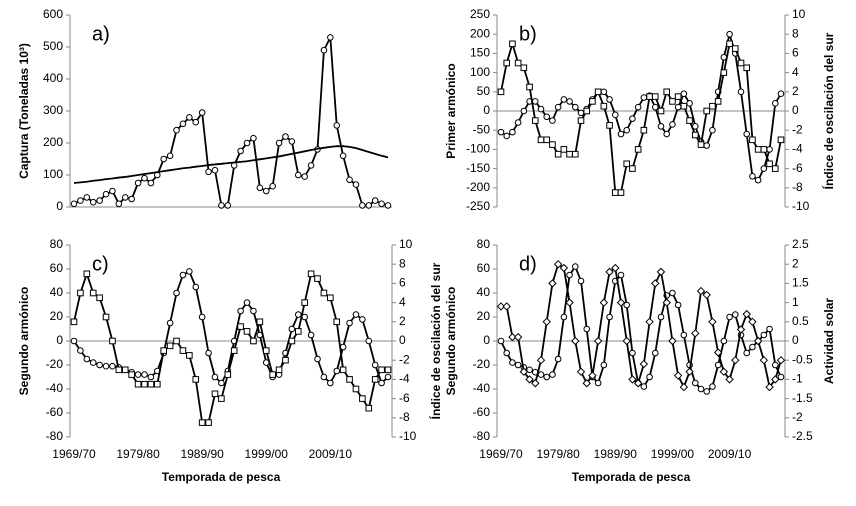  I want to click on y-axis-title: Primer armónico, so click(451, 110).